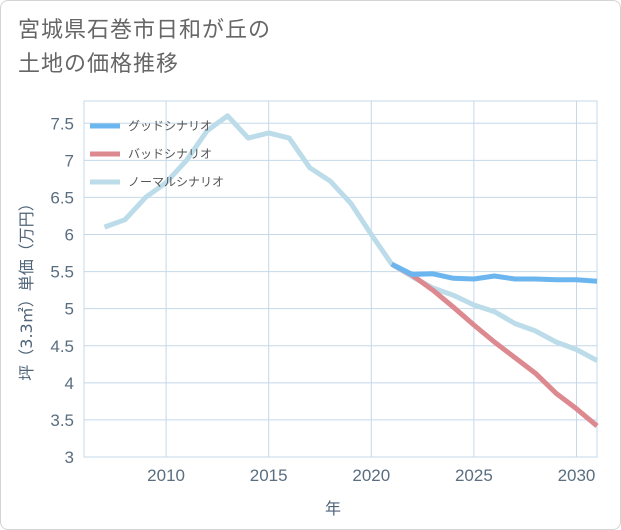  What do you see at coordinates (69, 160) in the screenshot?
I see `y-tick-label: 7` at bounding box center [69, 160].